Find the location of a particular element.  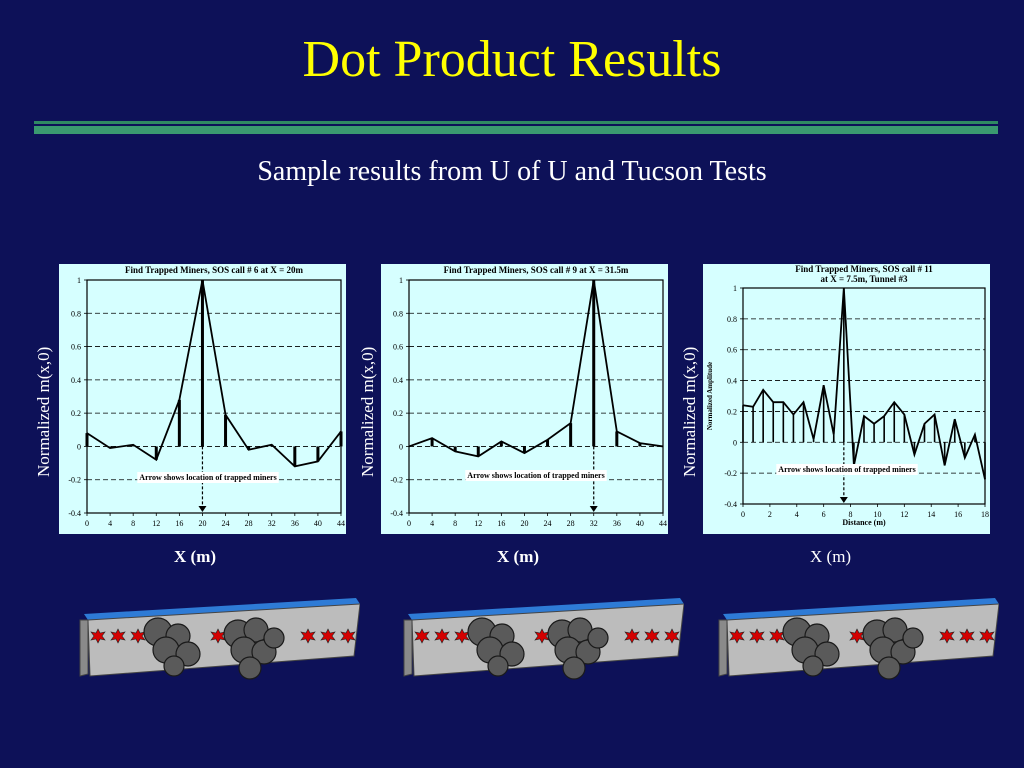

chart-1-xtick-label: 32 is located at coordinates (272, 523).